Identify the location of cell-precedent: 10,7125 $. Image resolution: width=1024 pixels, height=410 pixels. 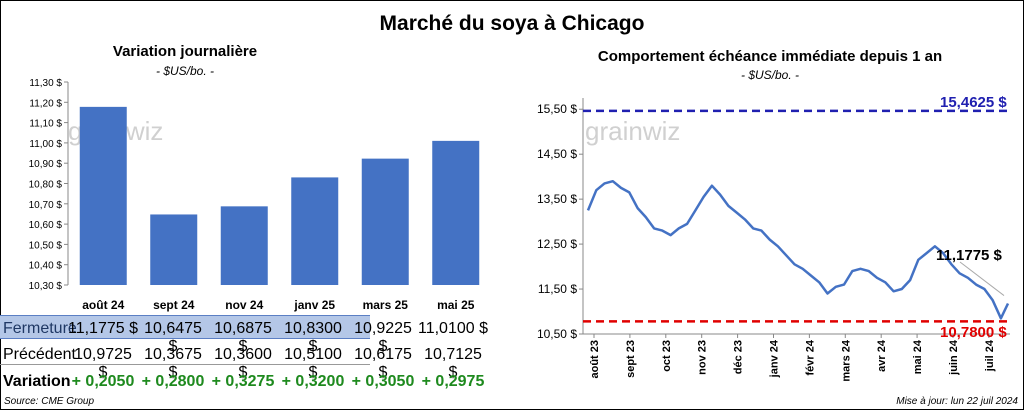
(453, 363).